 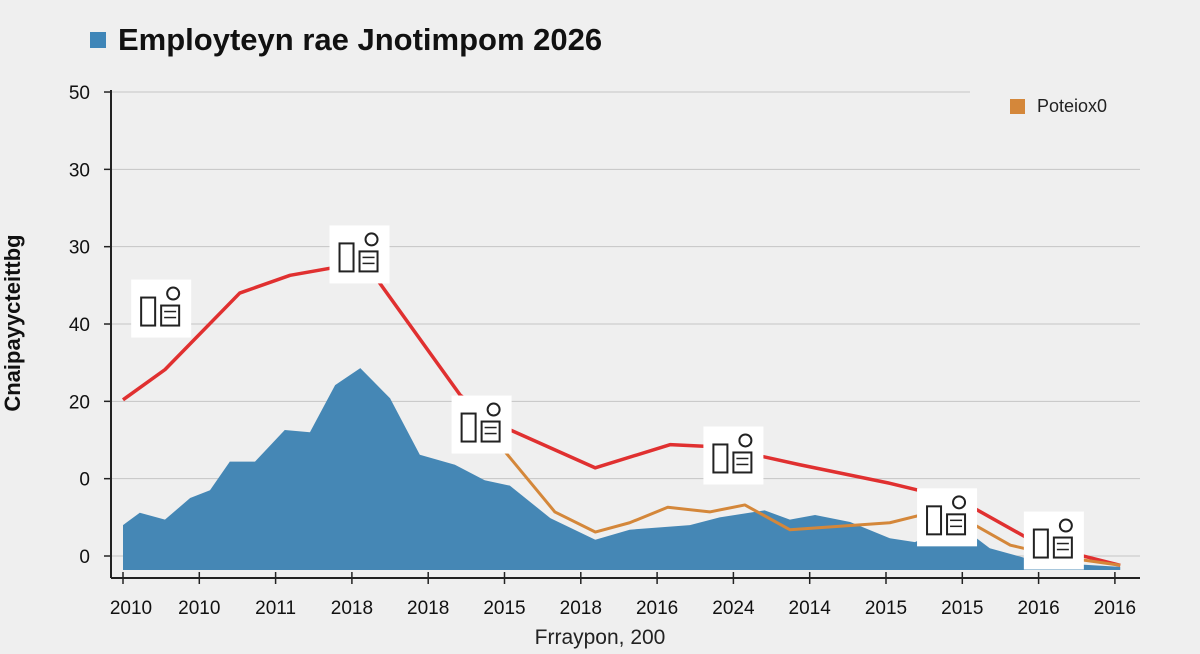 I want to click on workers-city-icon, so click(x=359, y=254).